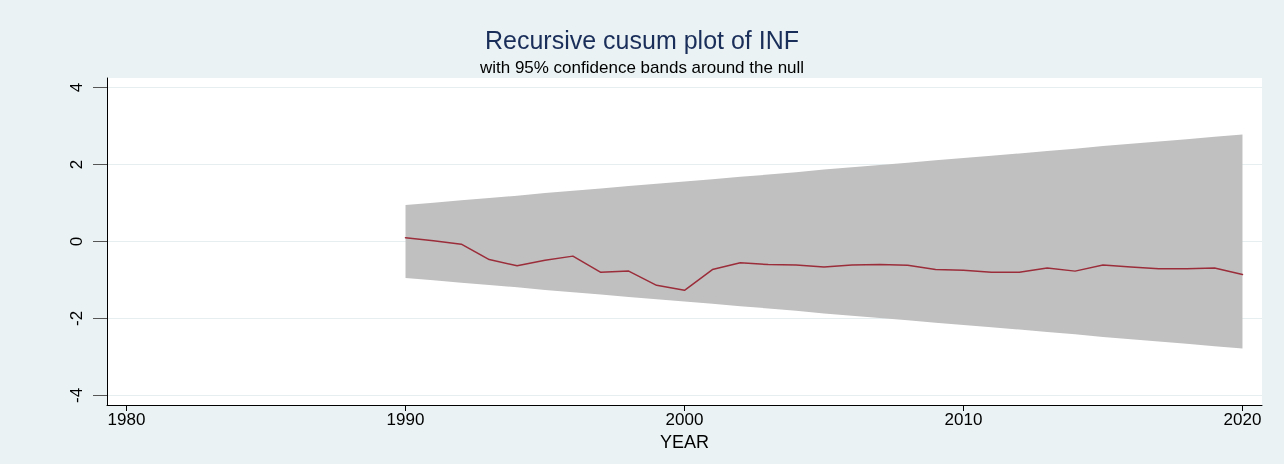  What do you see at coordinates (641, 67) in the screenshot?
I see `chart-subtitle: with 95% confidence bands around the null` at bounding box center [641, 67].